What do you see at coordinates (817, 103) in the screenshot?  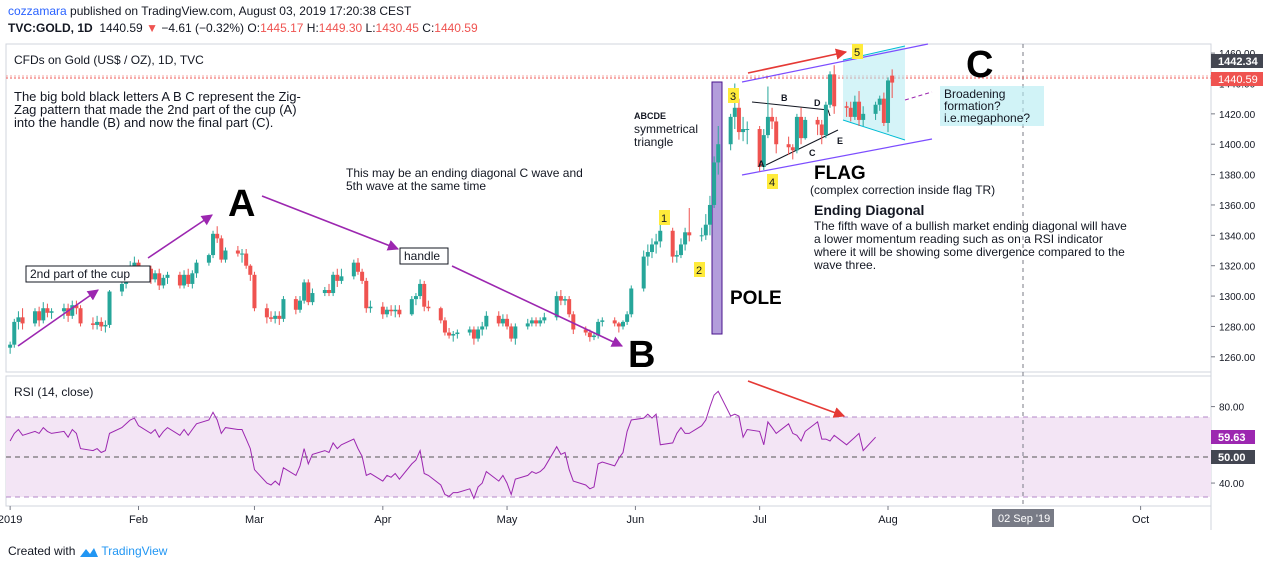 I see `tri-letter-d: D` at bounding box center [817, 103].